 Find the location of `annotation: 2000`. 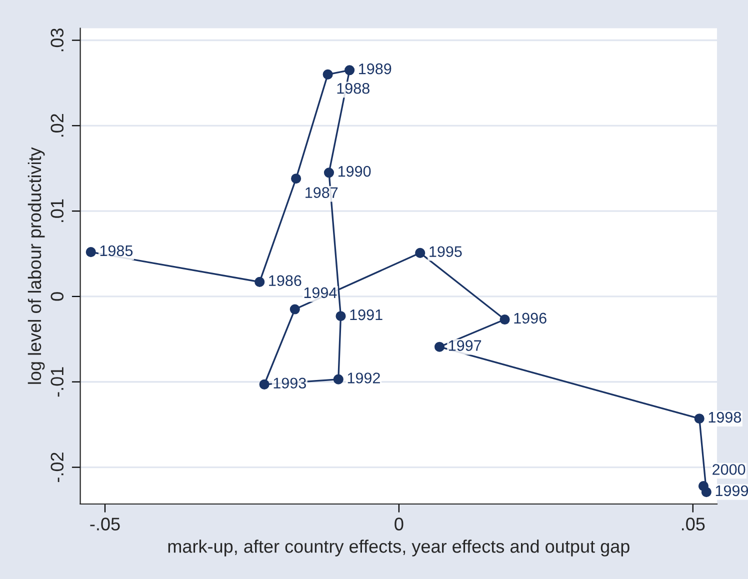

annotation: 2000 is located at coordinates (729, 469).